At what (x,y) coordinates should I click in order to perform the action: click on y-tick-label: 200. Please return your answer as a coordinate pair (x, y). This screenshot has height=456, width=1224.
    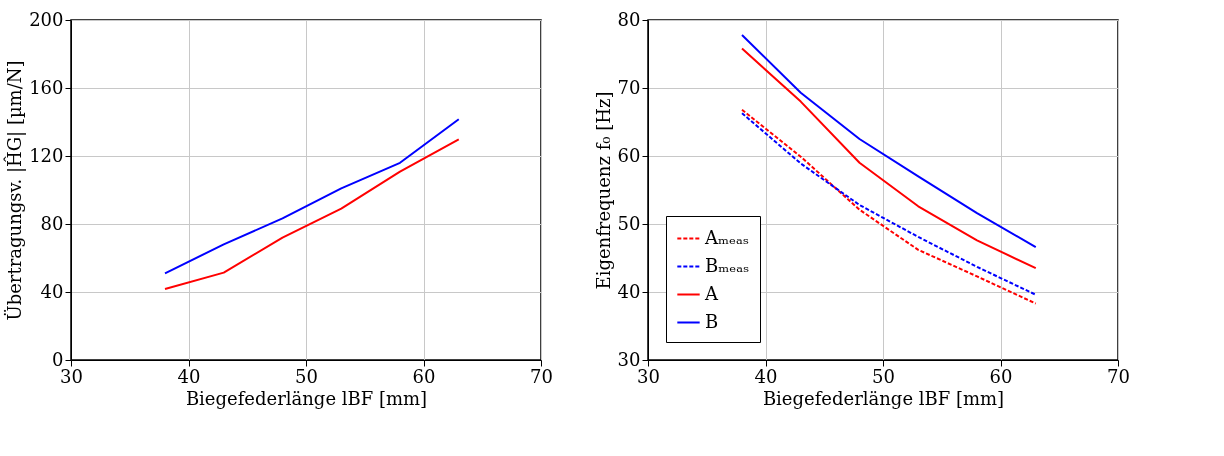
    Looking at the image, I should click on (46, 19).